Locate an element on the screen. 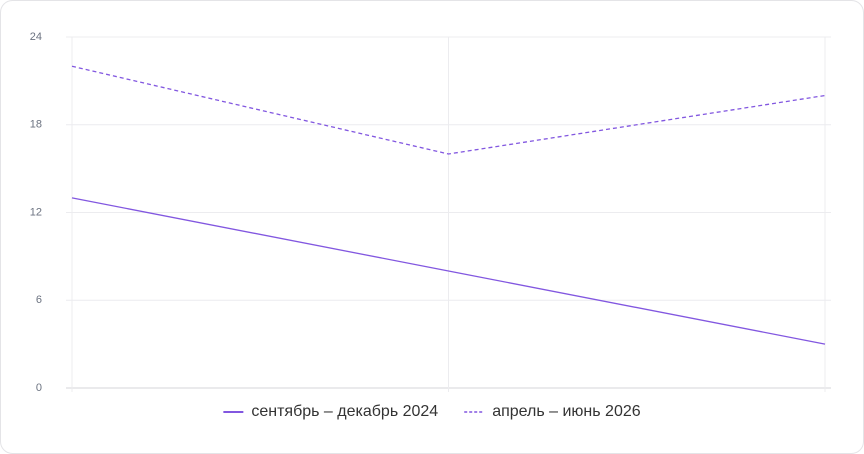 This screenshot has width=864, height=454. y-tick-label: 18 is located at coordinates (36, 125).